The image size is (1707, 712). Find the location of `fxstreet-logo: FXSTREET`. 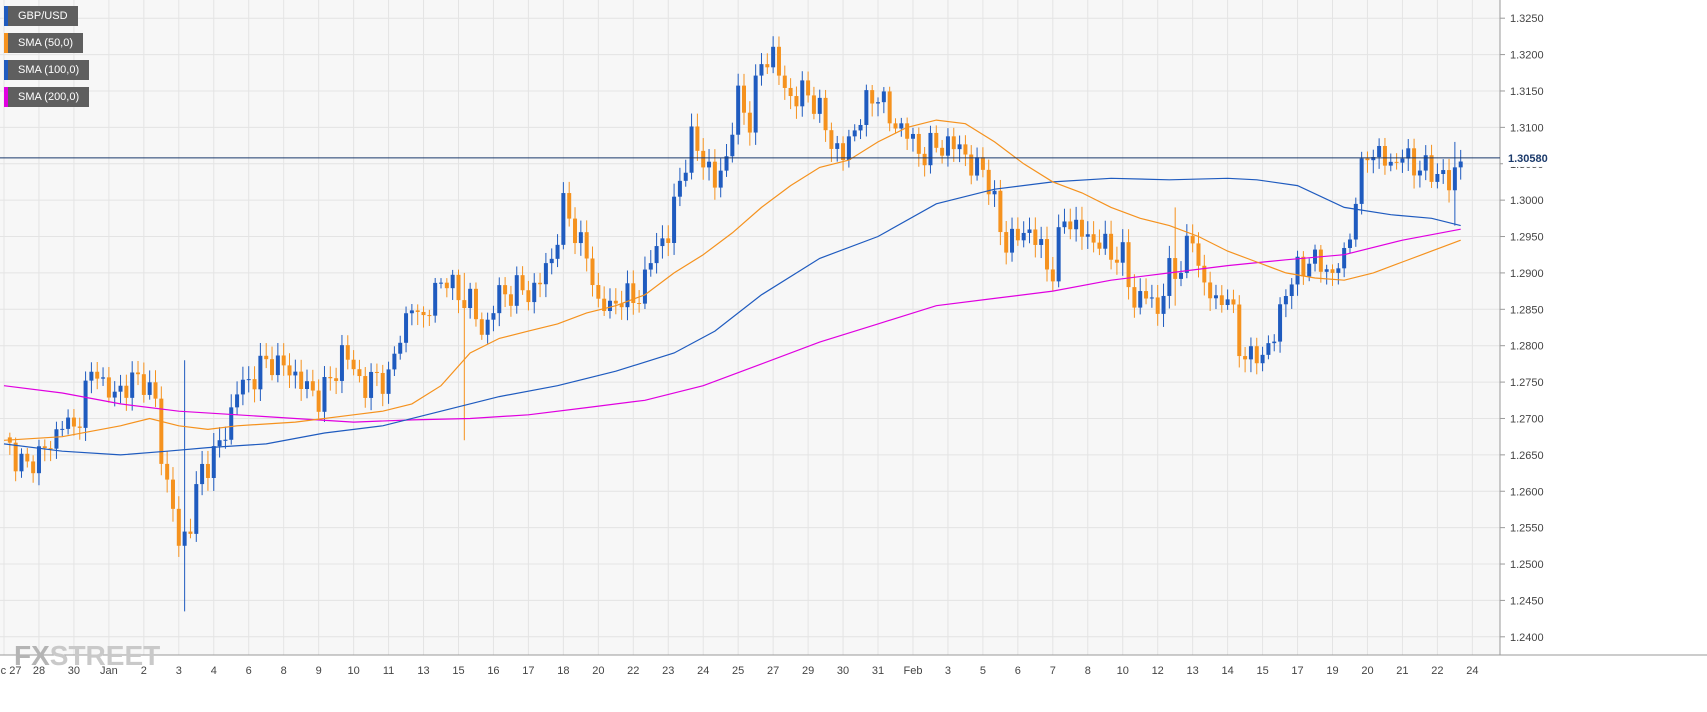

fxstreet-logo: FXSTREET is located at coordinates (87, 656).